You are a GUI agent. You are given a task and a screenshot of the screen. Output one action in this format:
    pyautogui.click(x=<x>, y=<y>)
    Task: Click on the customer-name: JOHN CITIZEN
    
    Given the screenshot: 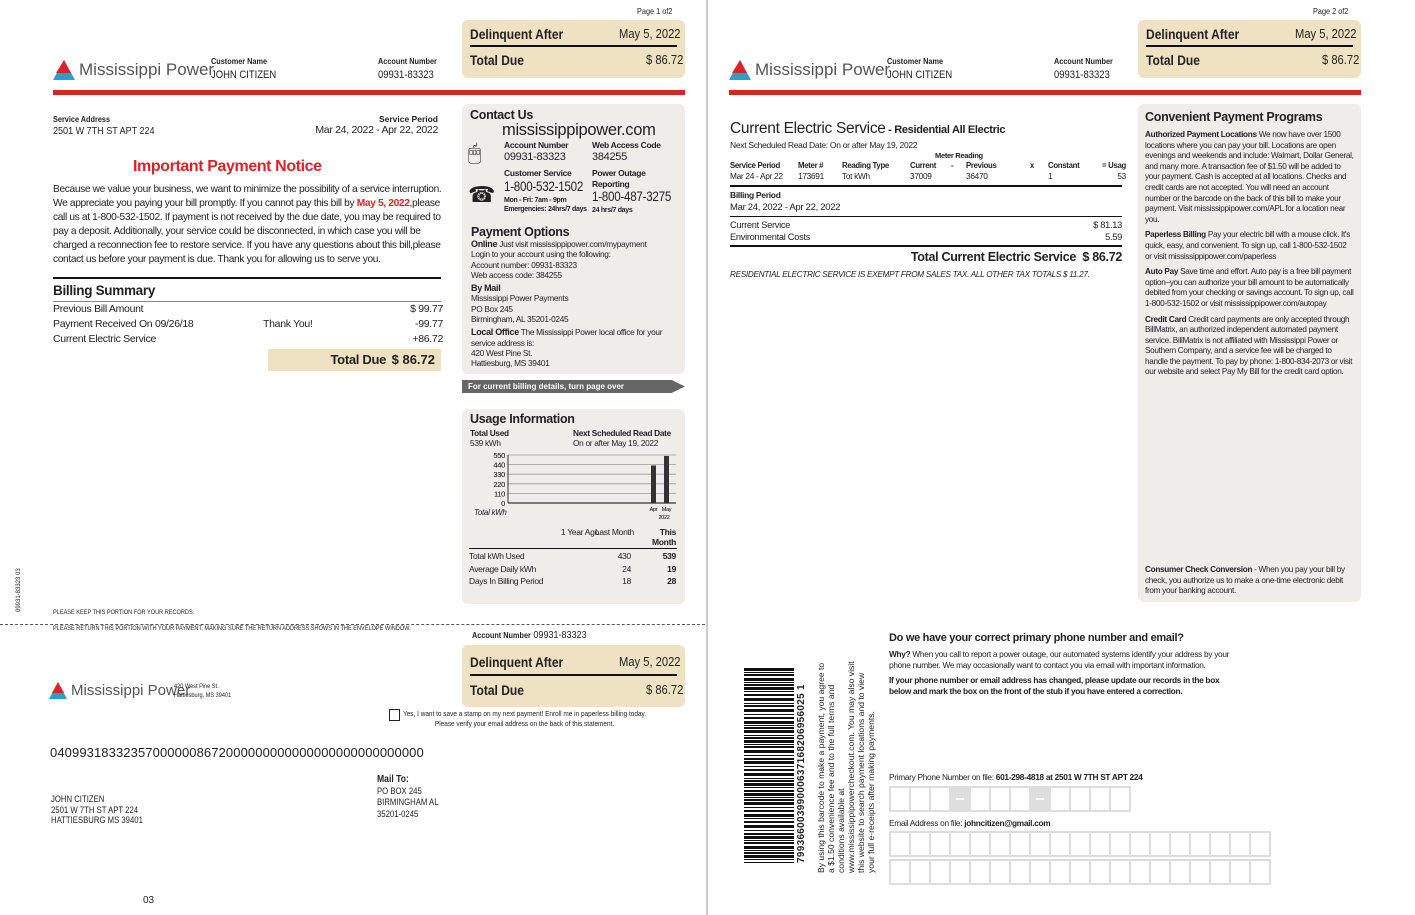 What is the action you would take?
    pyautogui.click(x=244, y=75)
    